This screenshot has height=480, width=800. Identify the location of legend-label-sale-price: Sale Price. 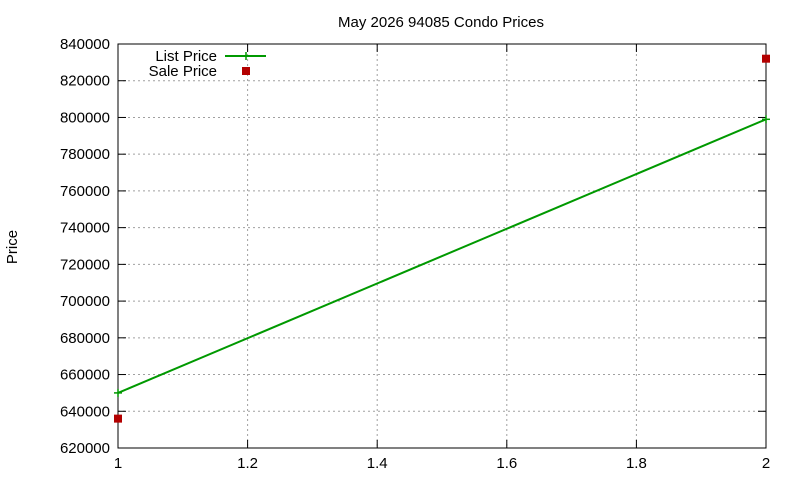
(183, 71).